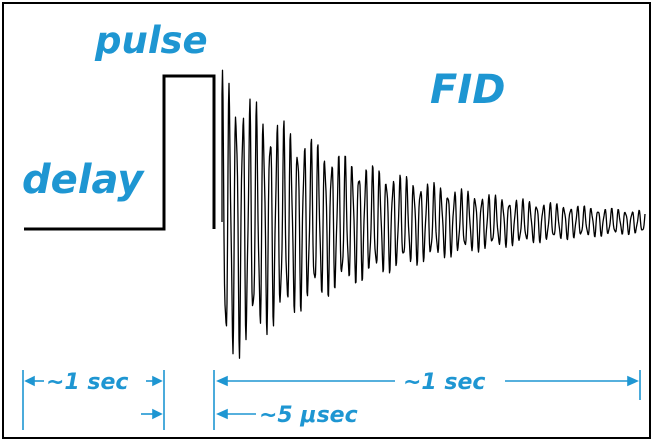 The width and height of the screenshot is (654, 442). What do you see at coordinates (151, 40) in the screenshot?
I see `pulse-label: pulse` at bounding box center [151, 40].